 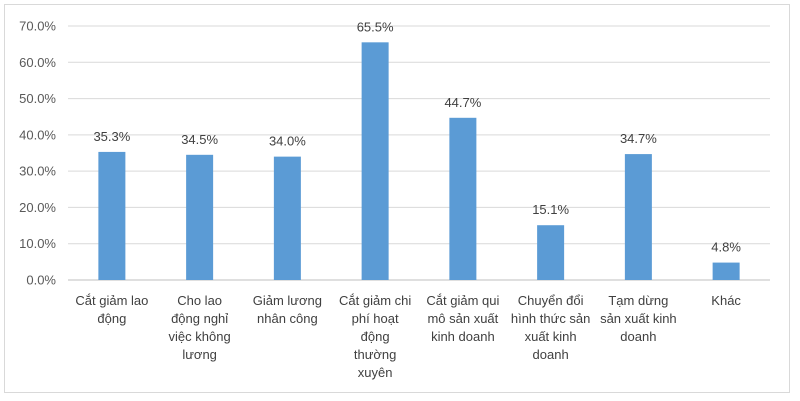 I want to click on category-label: Cho lao, so click(x=199, y=300).